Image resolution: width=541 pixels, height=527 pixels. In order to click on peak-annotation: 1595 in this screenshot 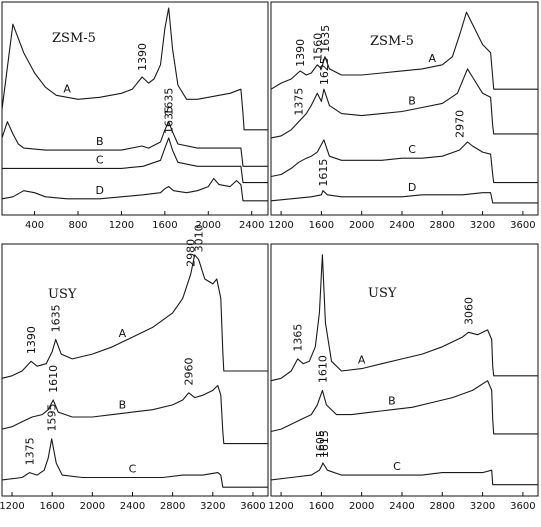, I will do `click(52, 418)`.